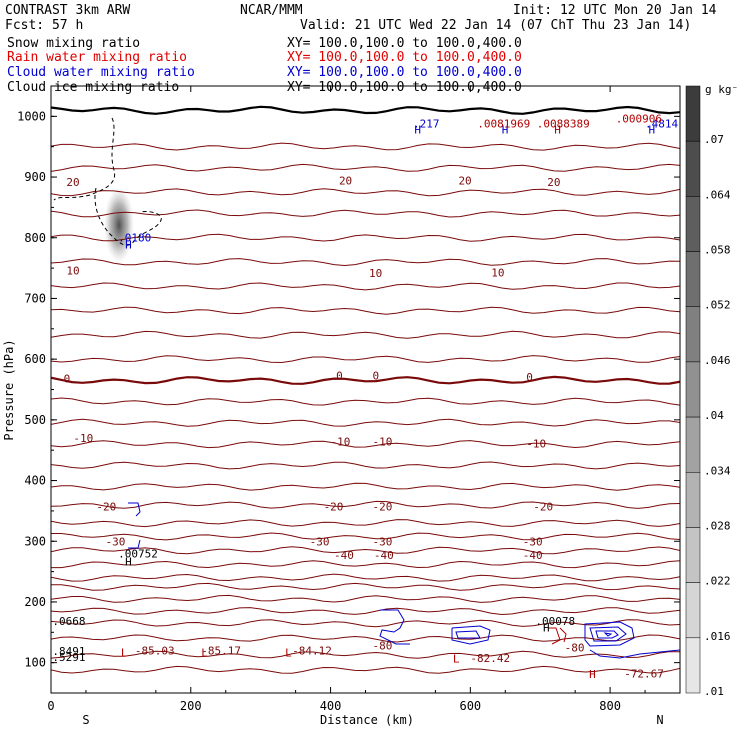  Describe the element at coordinates (659, 720) in the screenshot. I see `north-label: N` at that location.